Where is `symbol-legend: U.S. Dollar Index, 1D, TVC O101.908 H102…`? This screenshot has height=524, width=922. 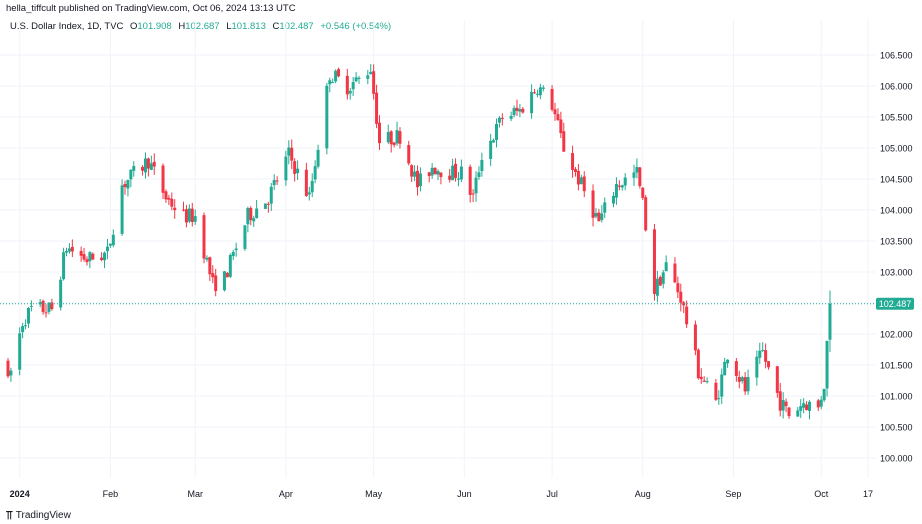 symbol-legend: U.S. Dollar Index, 1D, TVC O101.908 H102… is located at coordinates (200, 26).